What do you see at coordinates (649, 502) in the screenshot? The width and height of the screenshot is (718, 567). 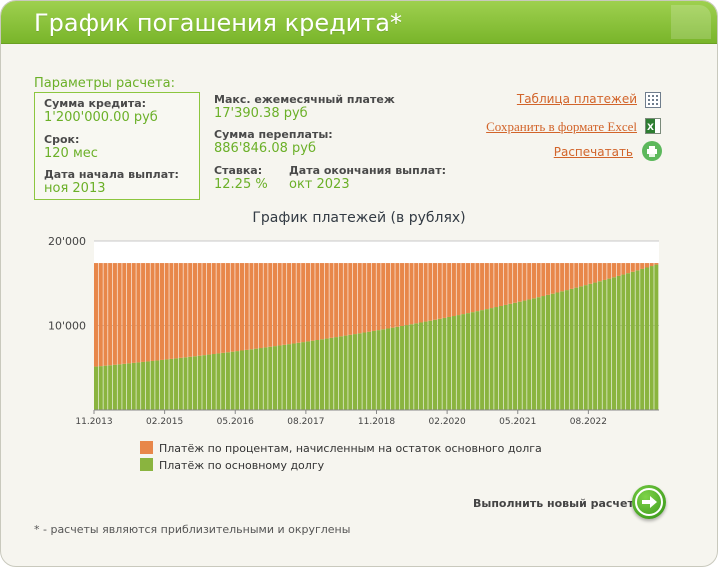 I see `new-calculation-button` at bounding box center [649, 502].